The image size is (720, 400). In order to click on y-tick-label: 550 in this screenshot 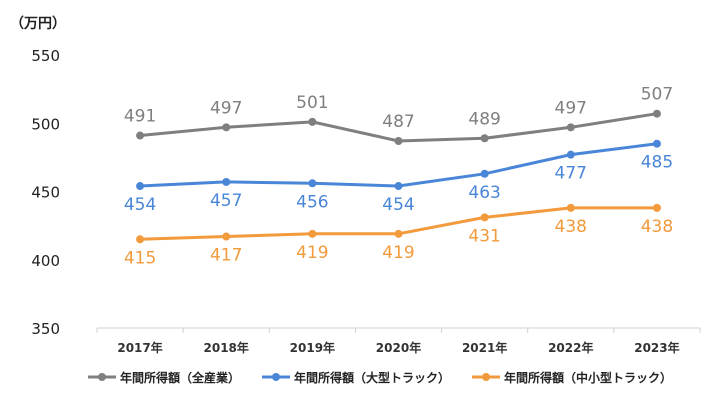, I will do `click(45, 56)`.